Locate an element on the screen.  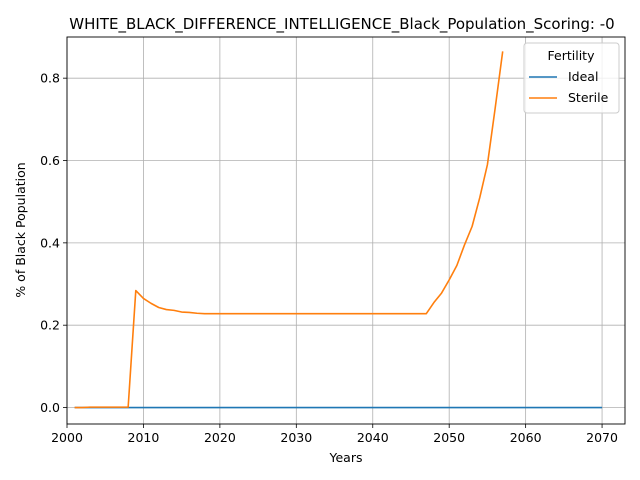
legend: Fertility Ideal Sterile is located at coordinates (571, 78).